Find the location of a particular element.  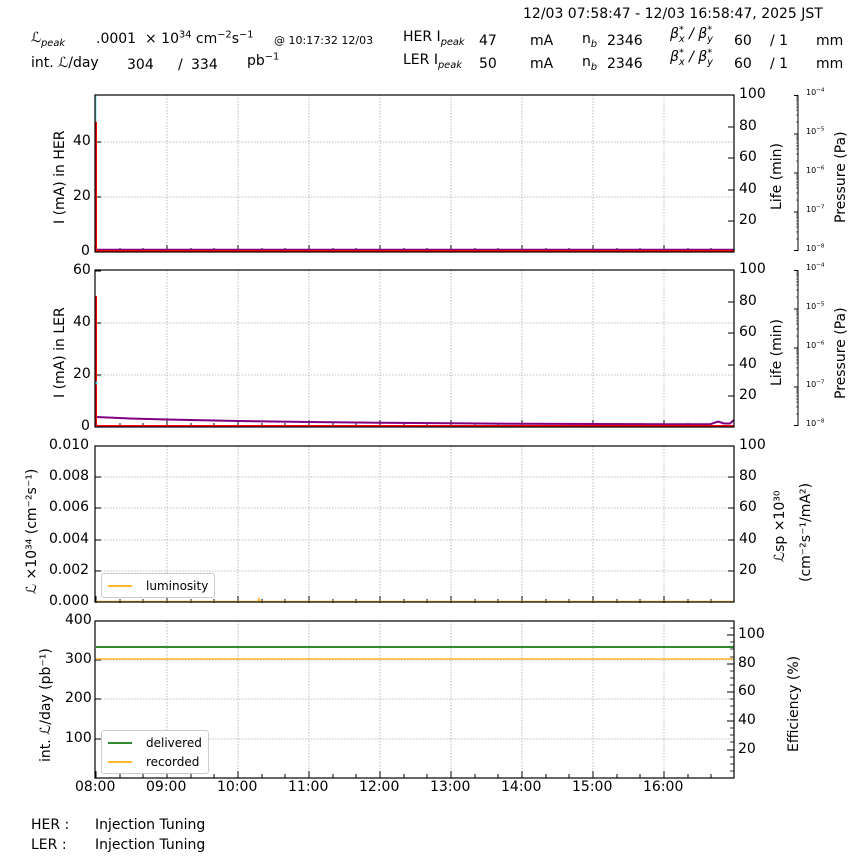

delivered-swatch is located at coordinates (120, 742).